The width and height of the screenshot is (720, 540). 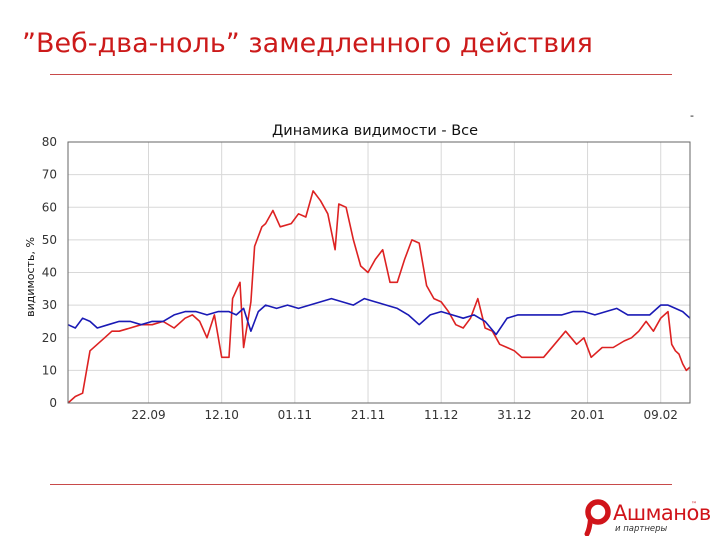 What do you see at coordinates (375, 131) in the screenshot?
I see `chart-title: Динамика видимости - Все` at bounding box center [375, 131].